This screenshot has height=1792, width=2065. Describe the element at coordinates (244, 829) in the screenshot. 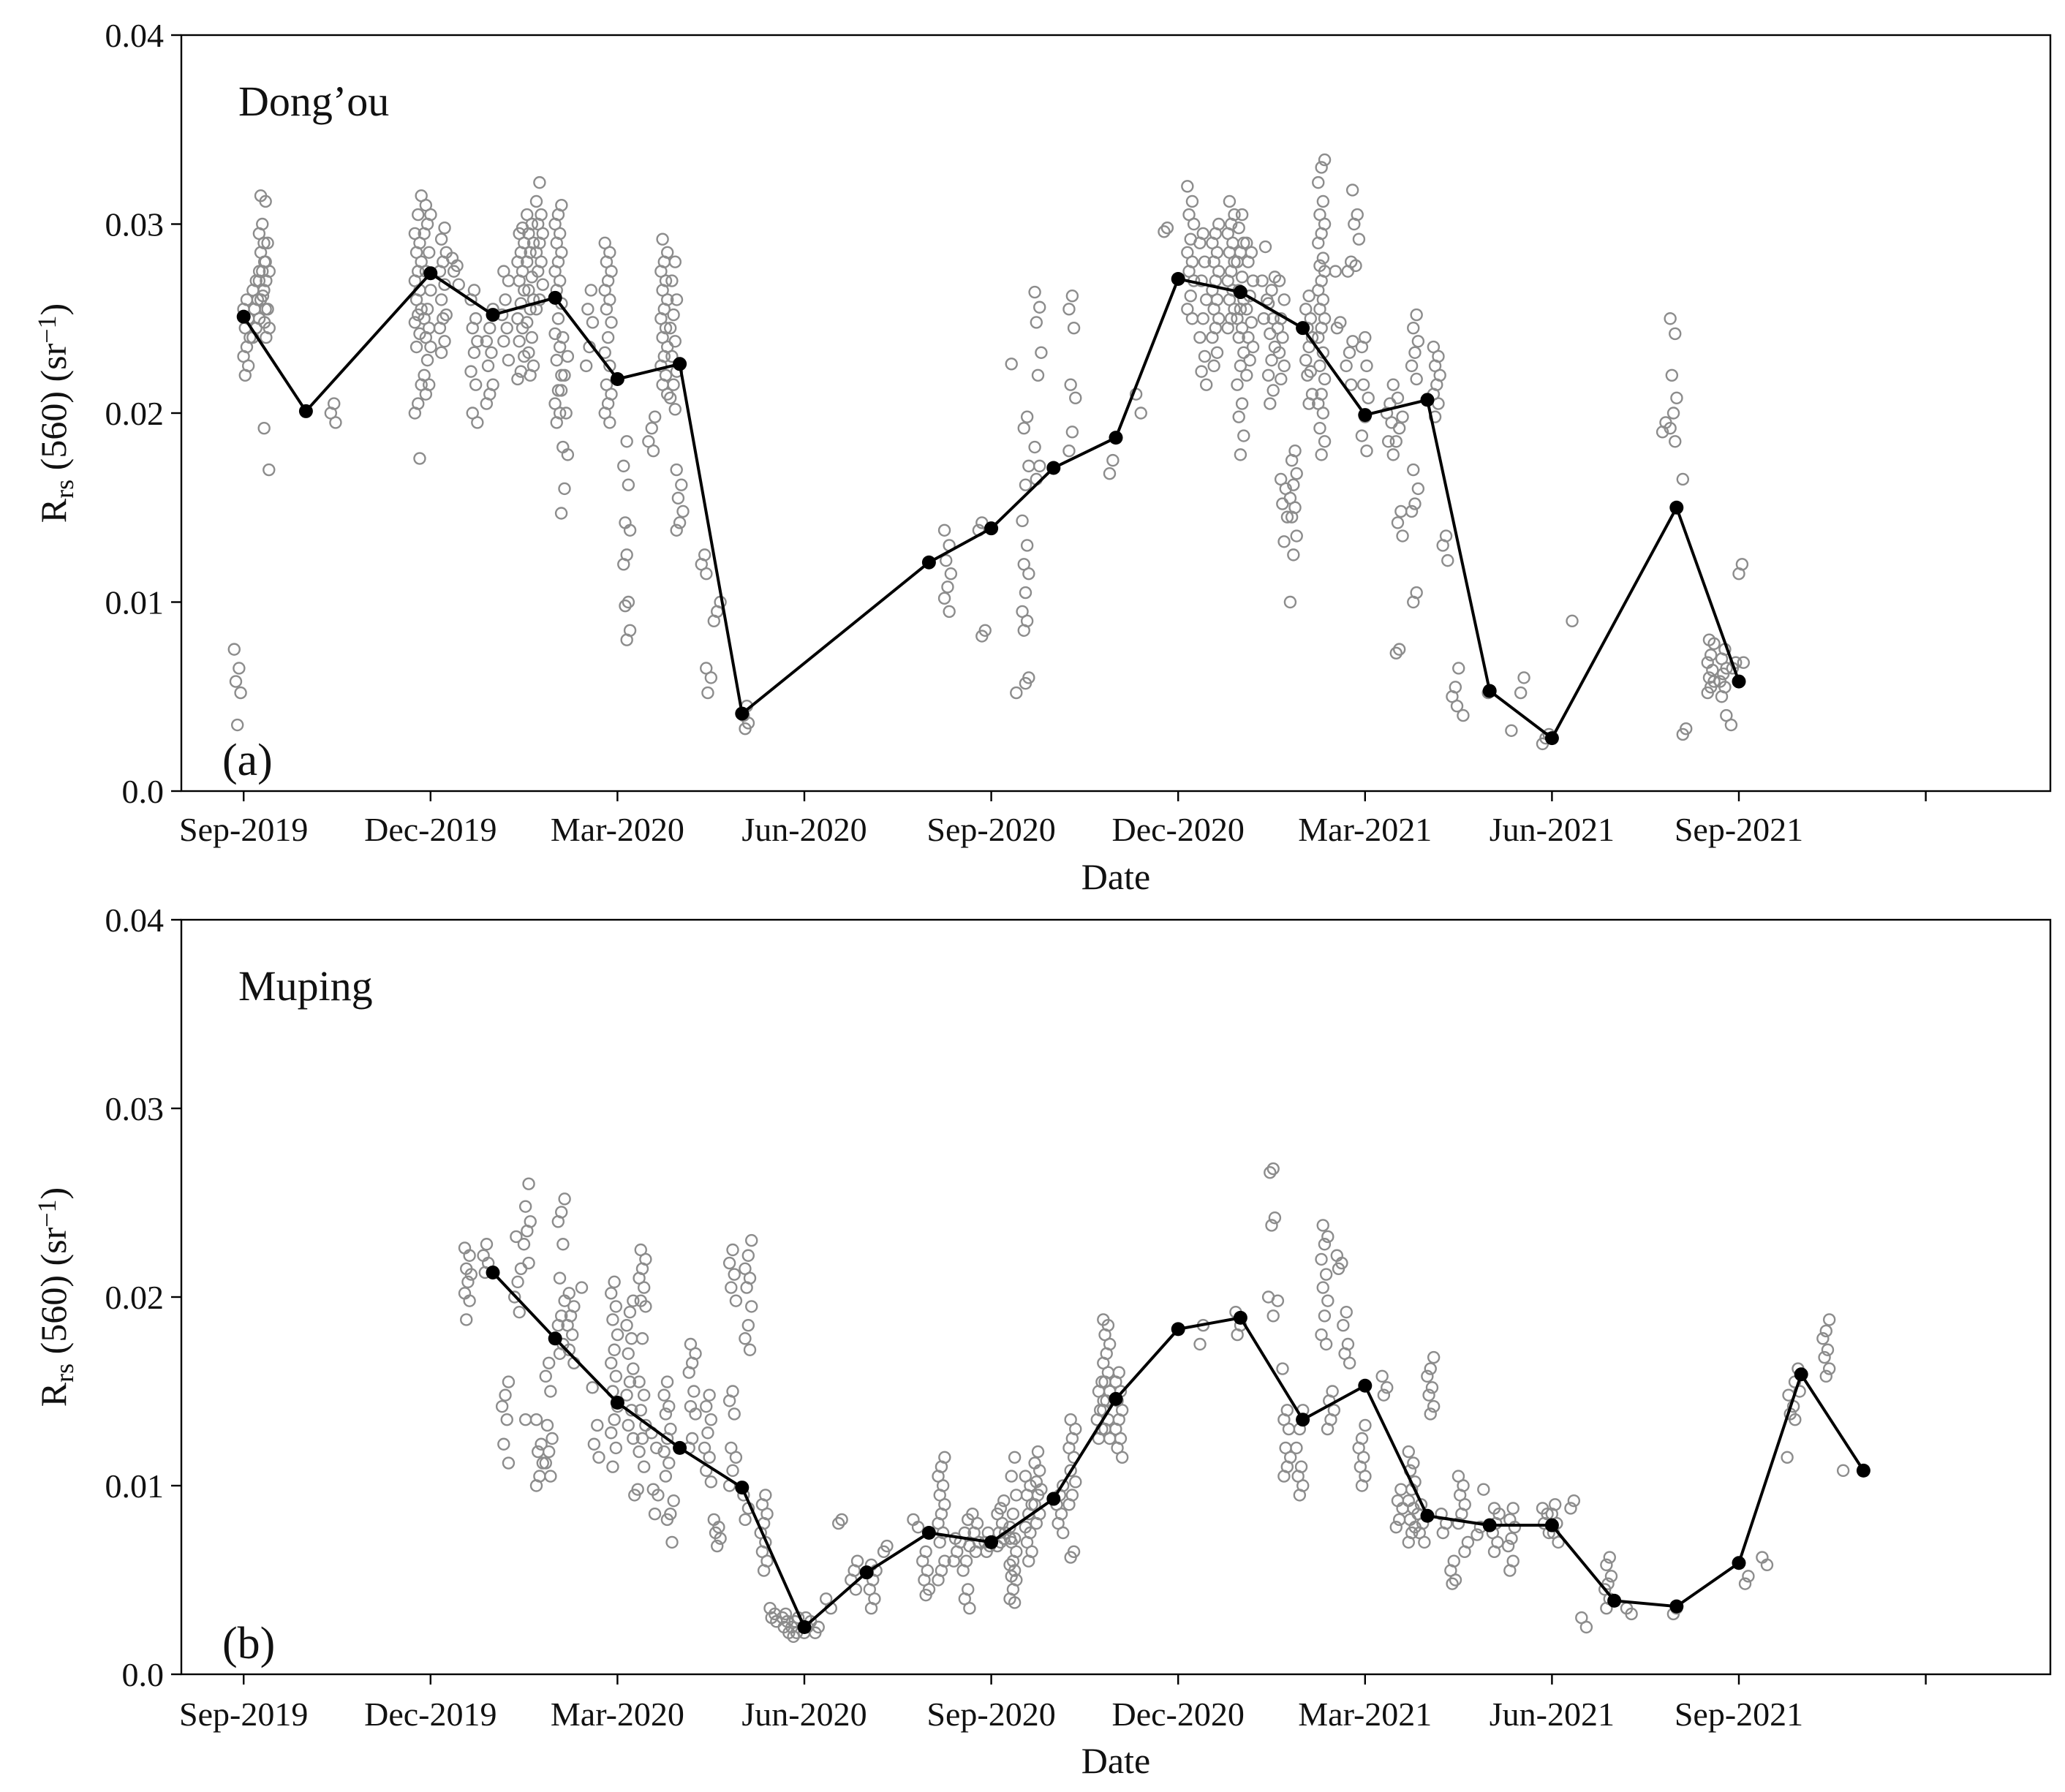

I see `x-tick-label: Sep-2019` at that location.